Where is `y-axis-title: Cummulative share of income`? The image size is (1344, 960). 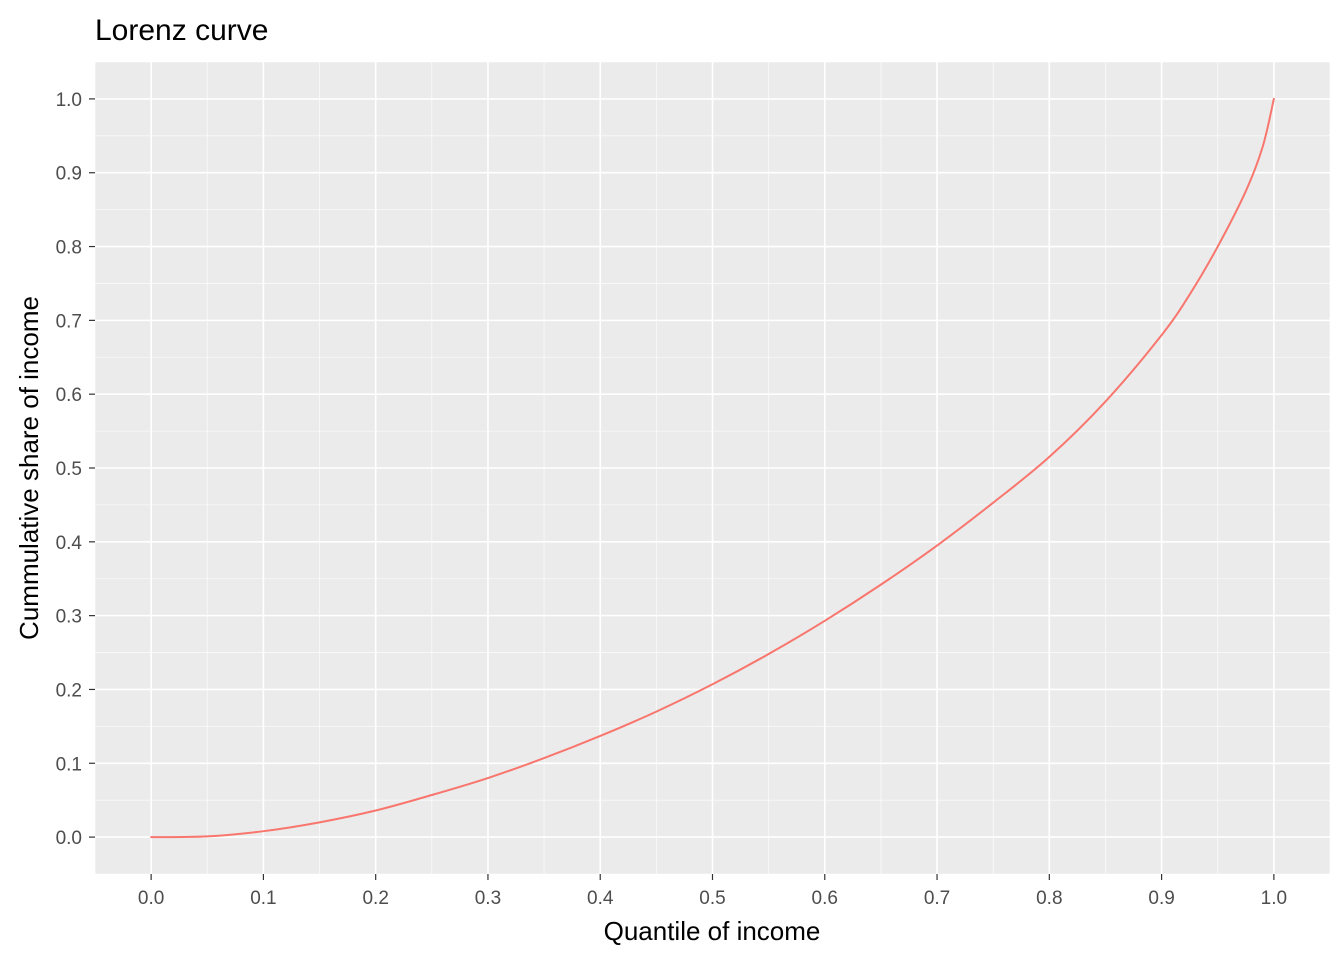
y-axis-title: Cummulative share of income is located at coordinates (29, 468).